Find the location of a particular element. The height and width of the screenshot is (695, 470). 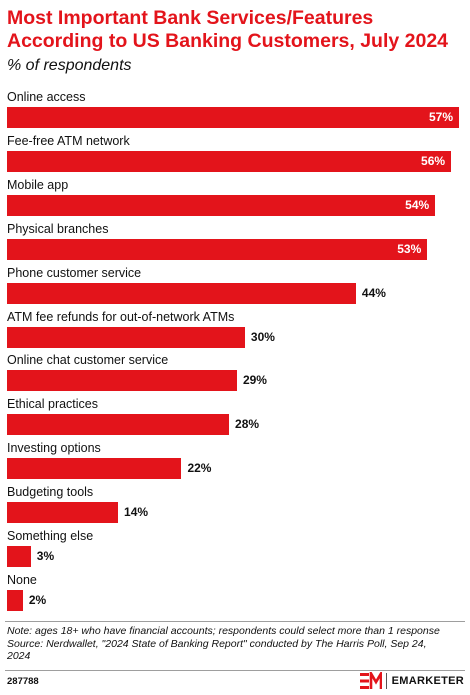

value-label: 28% is located at coordinates (247, 424).